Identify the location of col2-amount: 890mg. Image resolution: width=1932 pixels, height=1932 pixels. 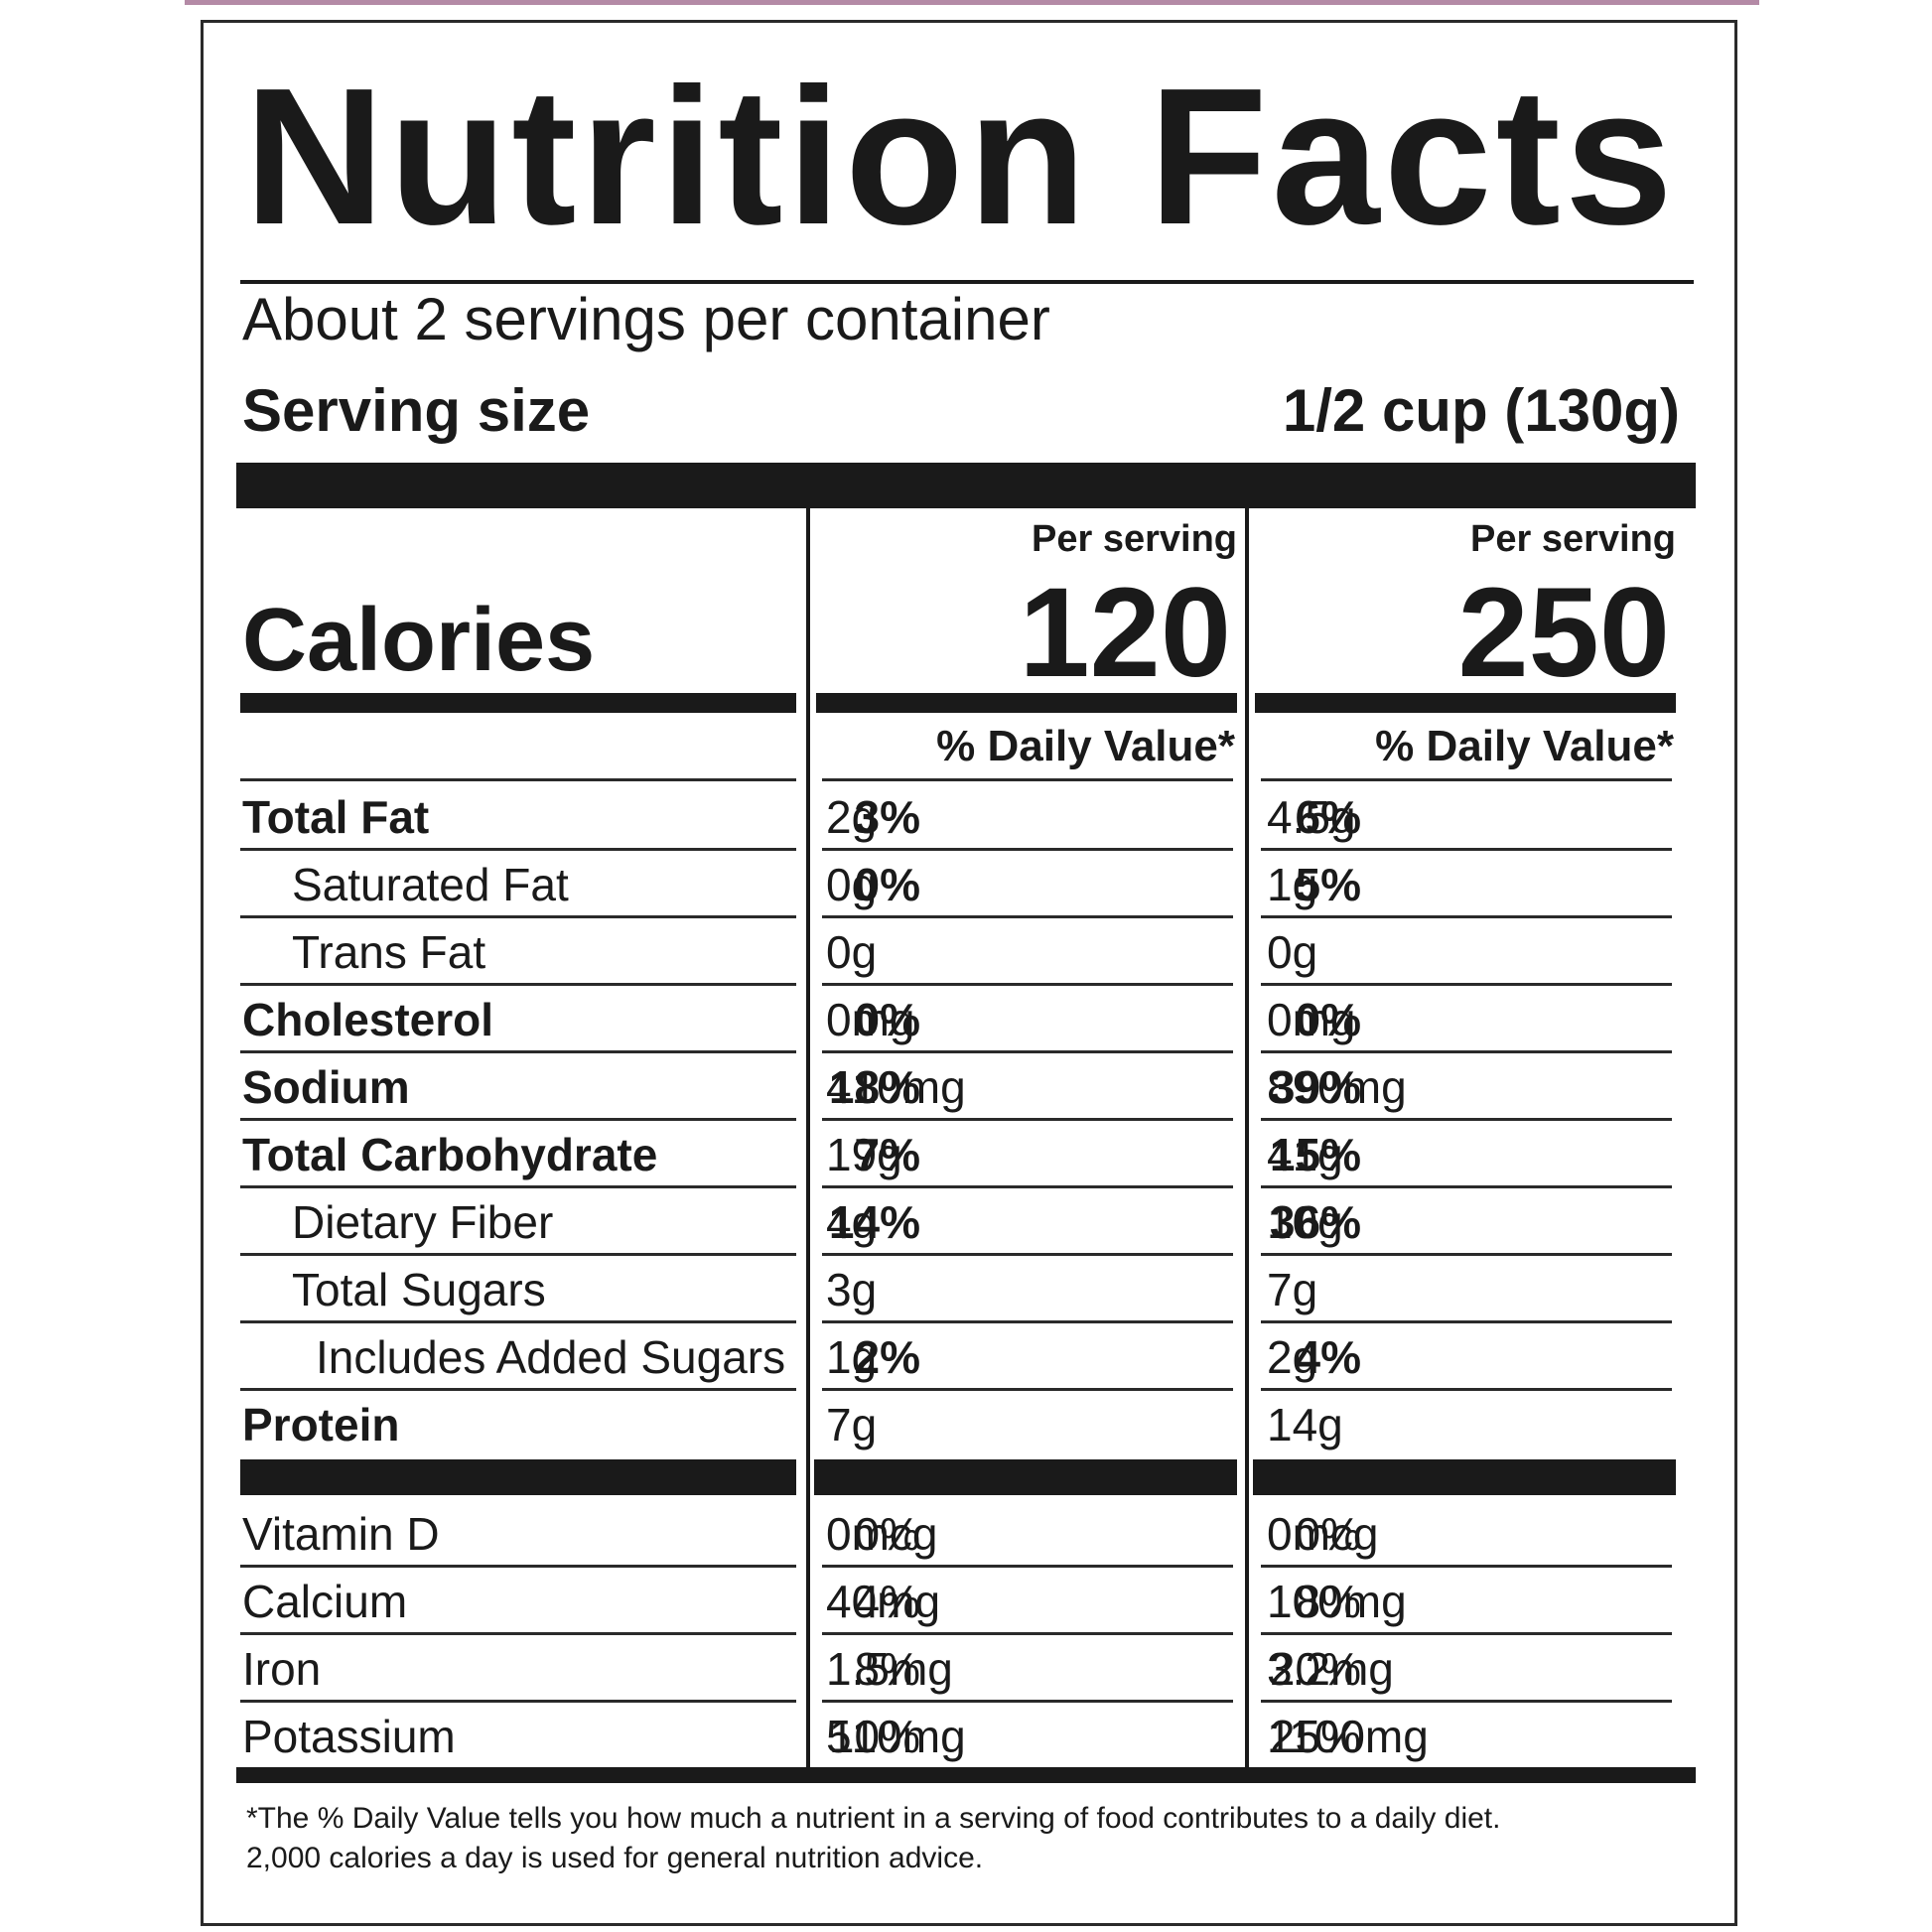
(1337, 1087).